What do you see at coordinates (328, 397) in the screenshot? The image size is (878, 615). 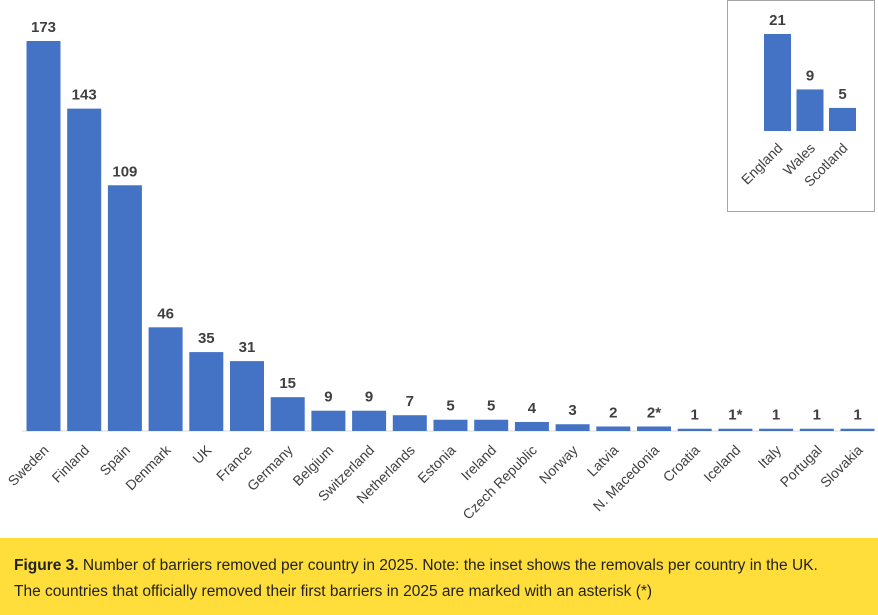 I see `data-label-belgium: 9` at bounding box center [328, 397].